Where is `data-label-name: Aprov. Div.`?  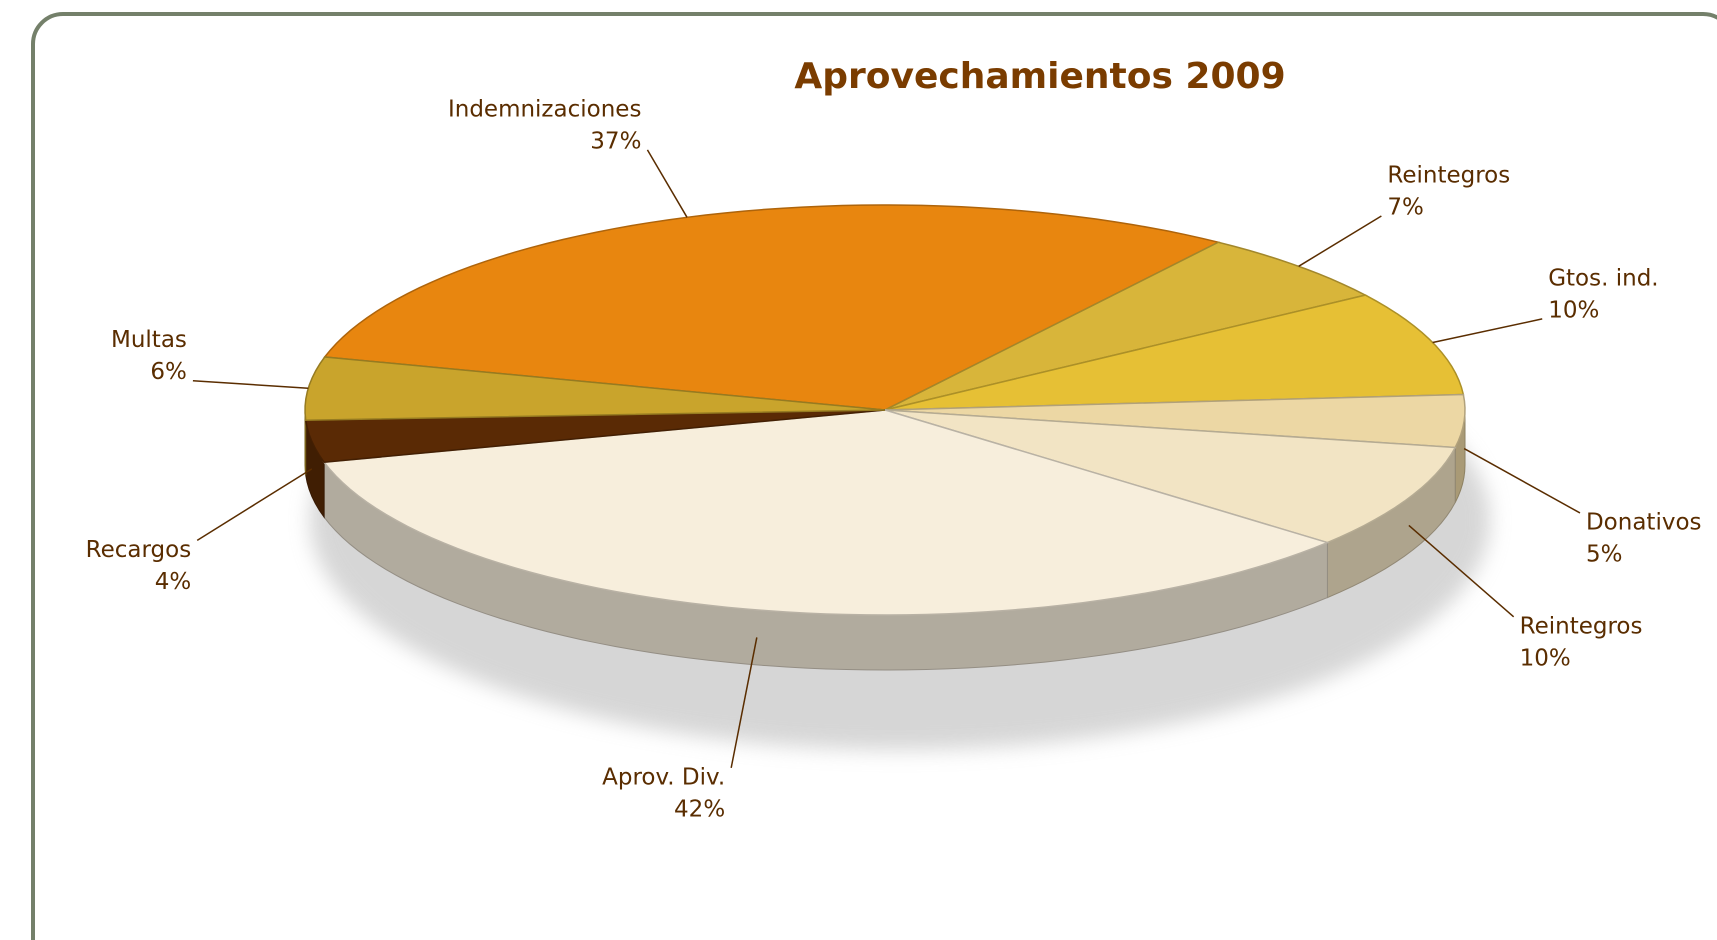
data-label-name: Aprov. Div. is located at coordinates (663, 777).